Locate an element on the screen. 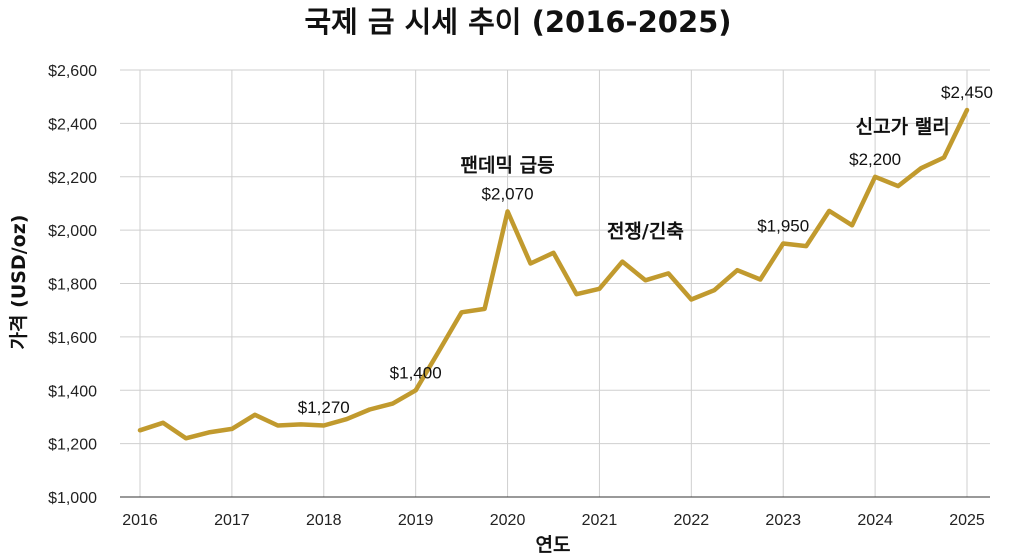 Image resolution: width=1024 pixels, height=559 pixels. data-label: $1,400 is located at coordinates (416, 372).